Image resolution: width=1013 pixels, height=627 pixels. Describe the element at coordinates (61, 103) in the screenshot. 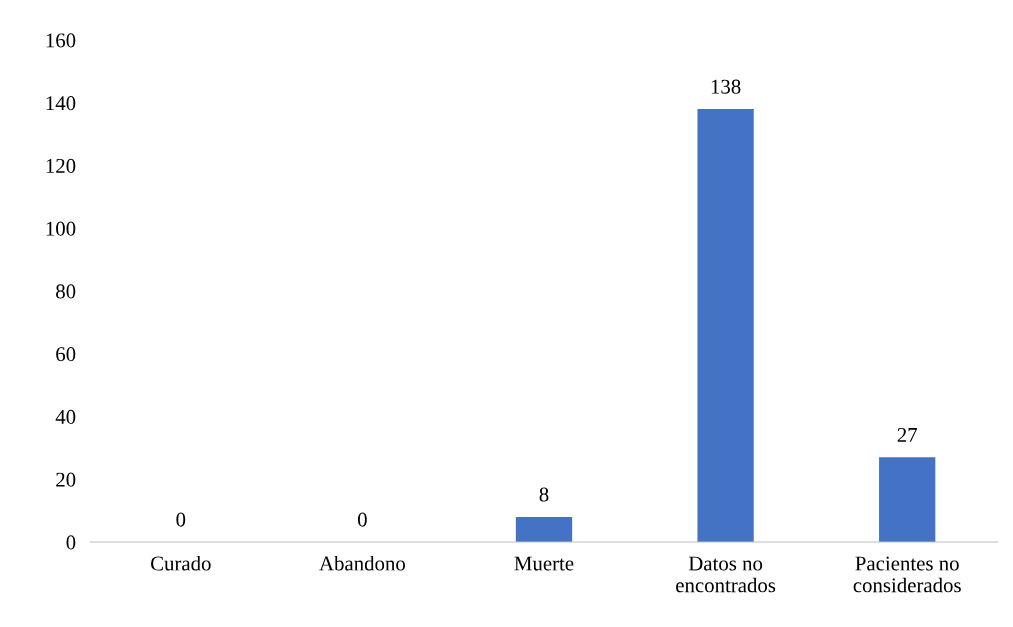

I see `y-tick-label: 140` at that location.